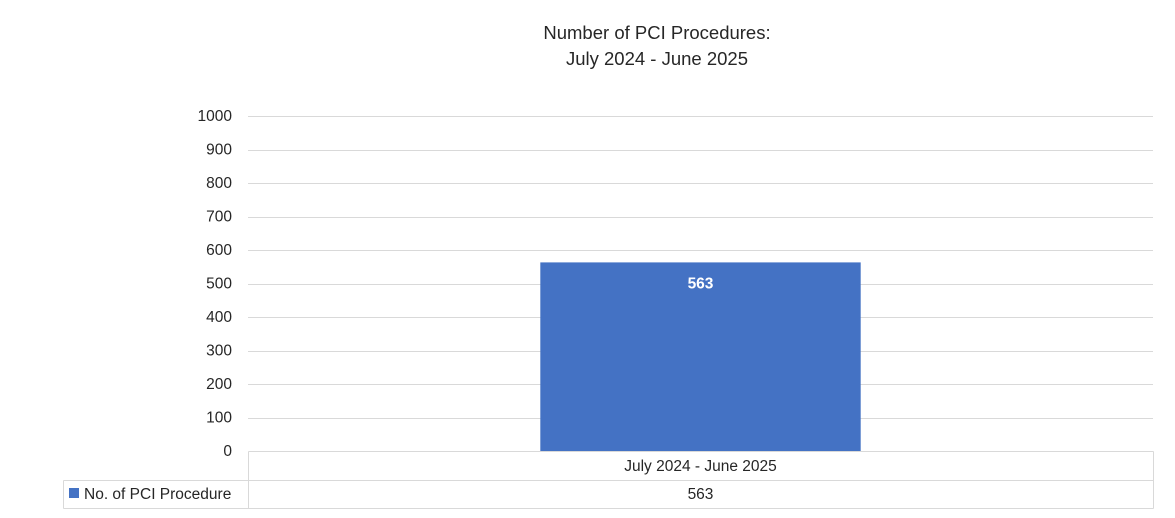 This screenshot has width=1175, height=518. I want to click on data-table-value-1: 563, so click(701, 494).